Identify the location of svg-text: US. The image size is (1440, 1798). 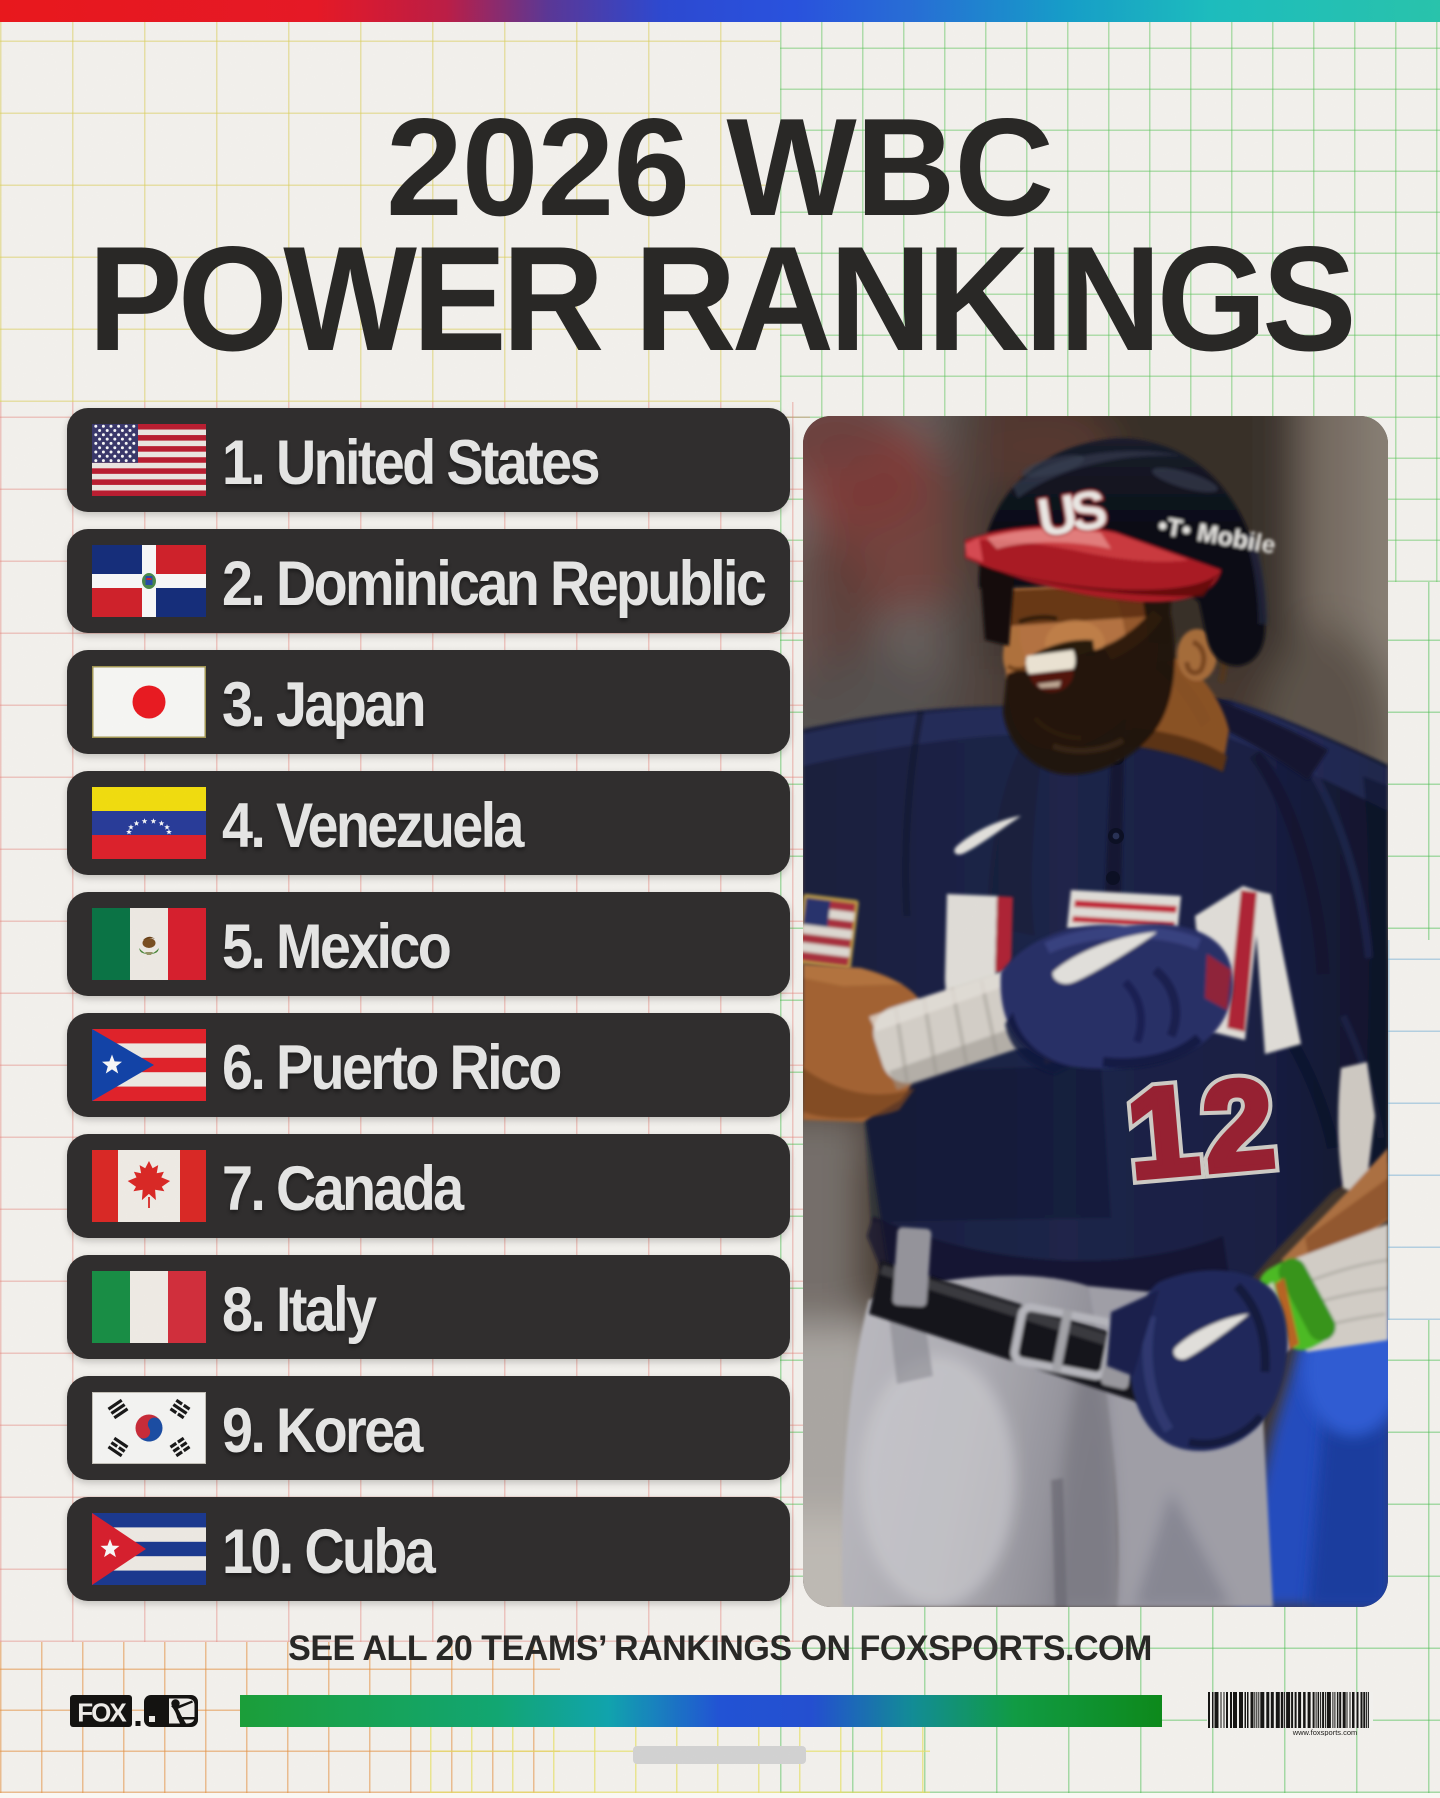
(1072, 514).